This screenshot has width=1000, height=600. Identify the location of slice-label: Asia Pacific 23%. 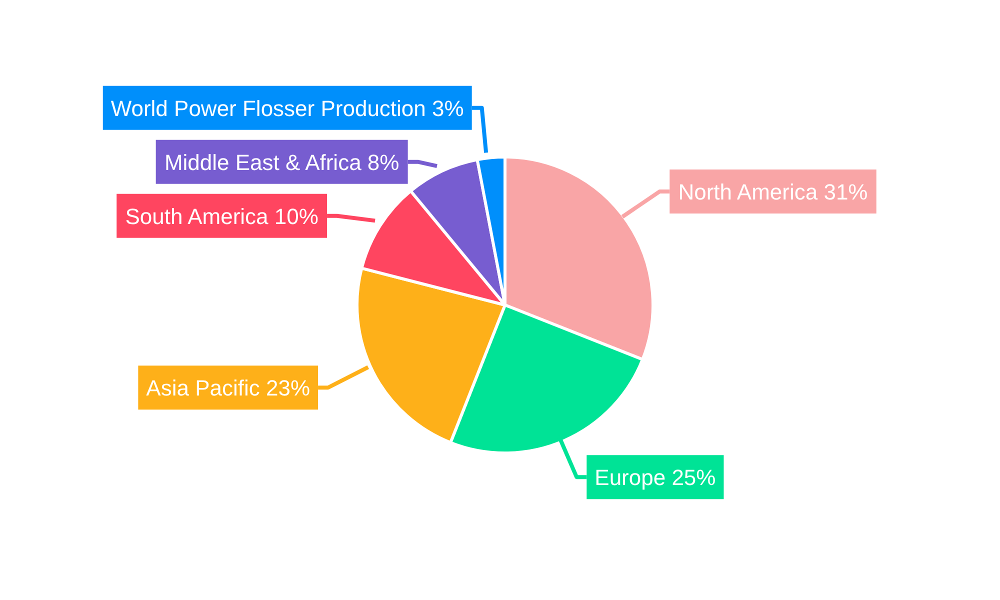
(228, 388).